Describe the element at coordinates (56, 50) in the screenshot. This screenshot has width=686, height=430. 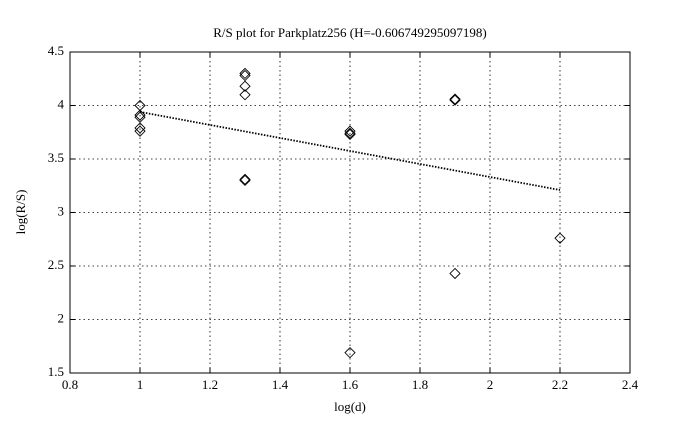
I see `y-tick-label: 4.5` at that location.